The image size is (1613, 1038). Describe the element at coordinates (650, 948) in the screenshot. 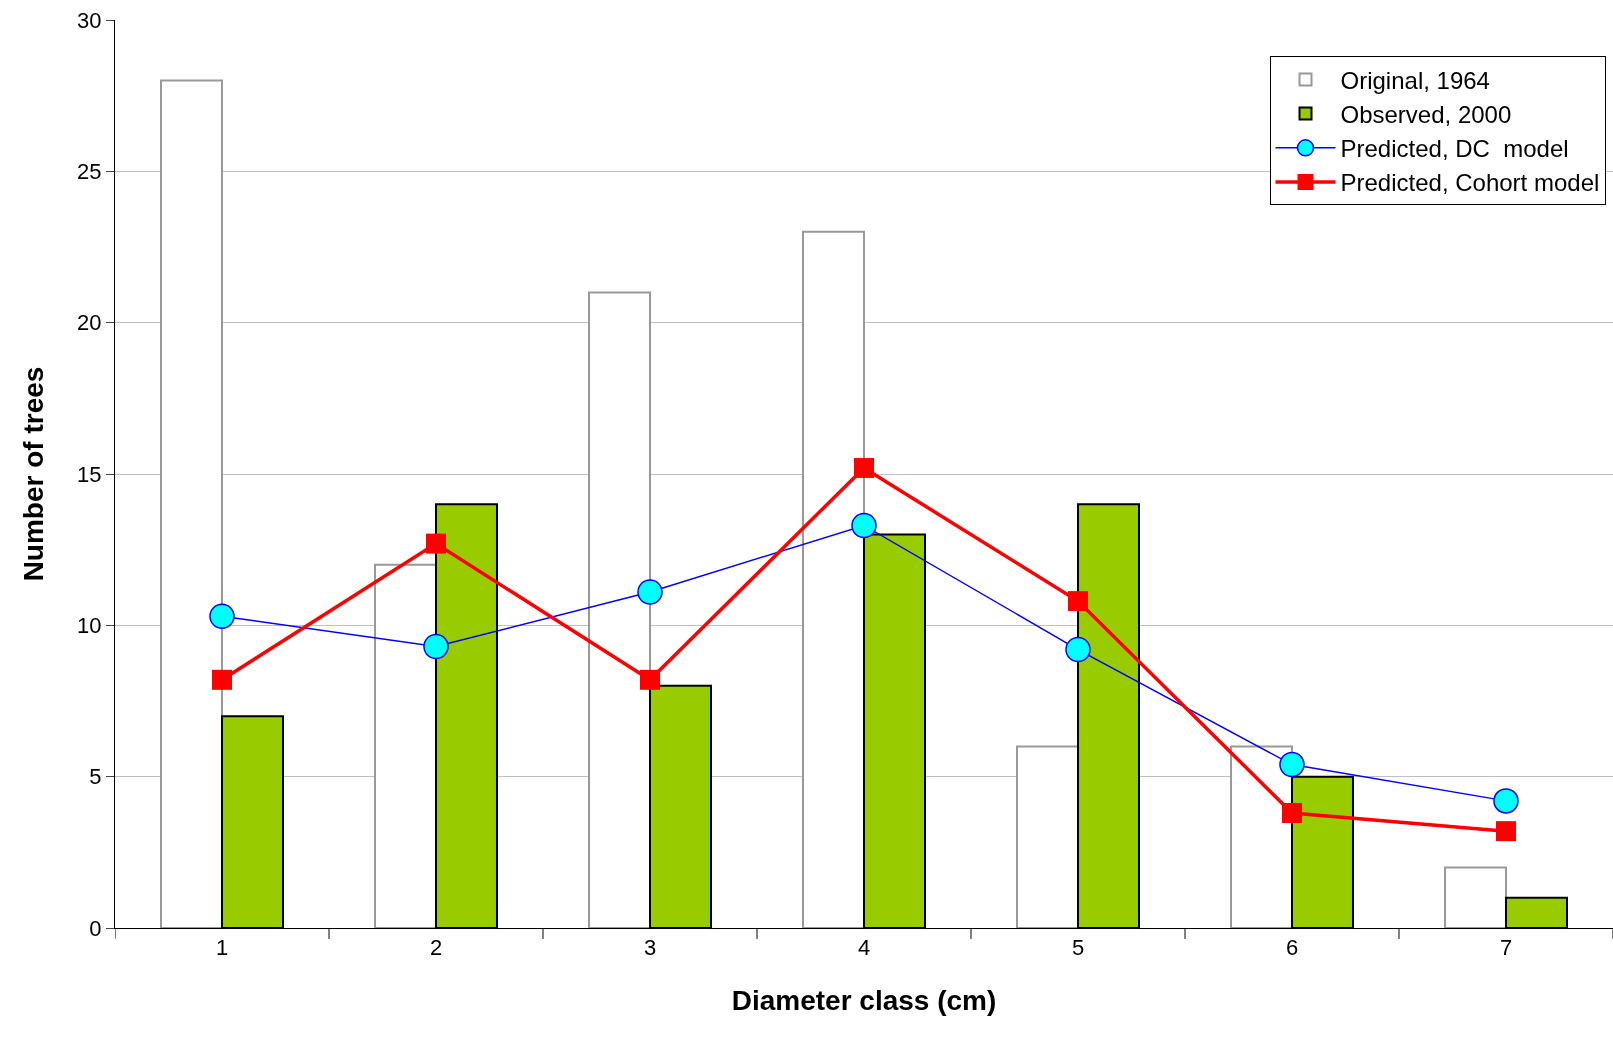

I see `x-tick-label: 3` at that location.